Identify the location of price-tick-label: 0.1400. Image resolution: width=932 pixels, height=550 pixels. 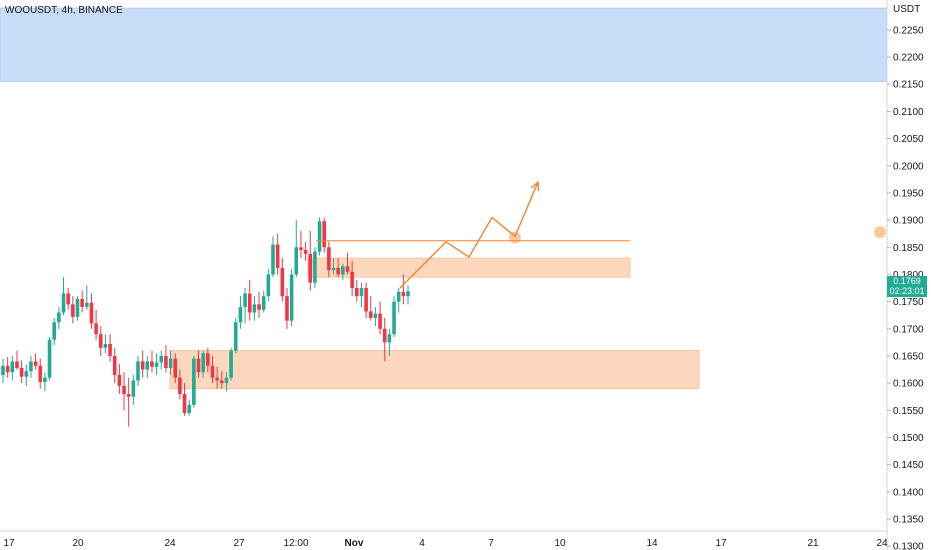
(908, 492).